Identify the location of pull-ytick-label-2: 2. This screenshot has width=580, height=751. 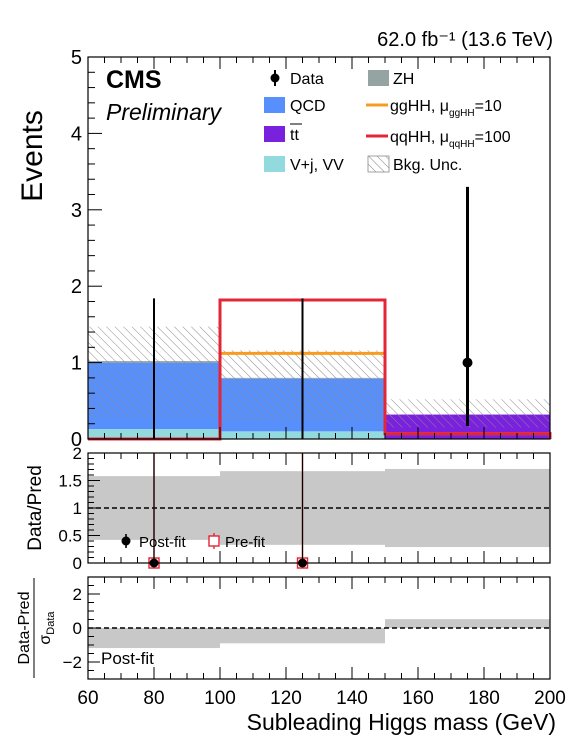
(77, 594).